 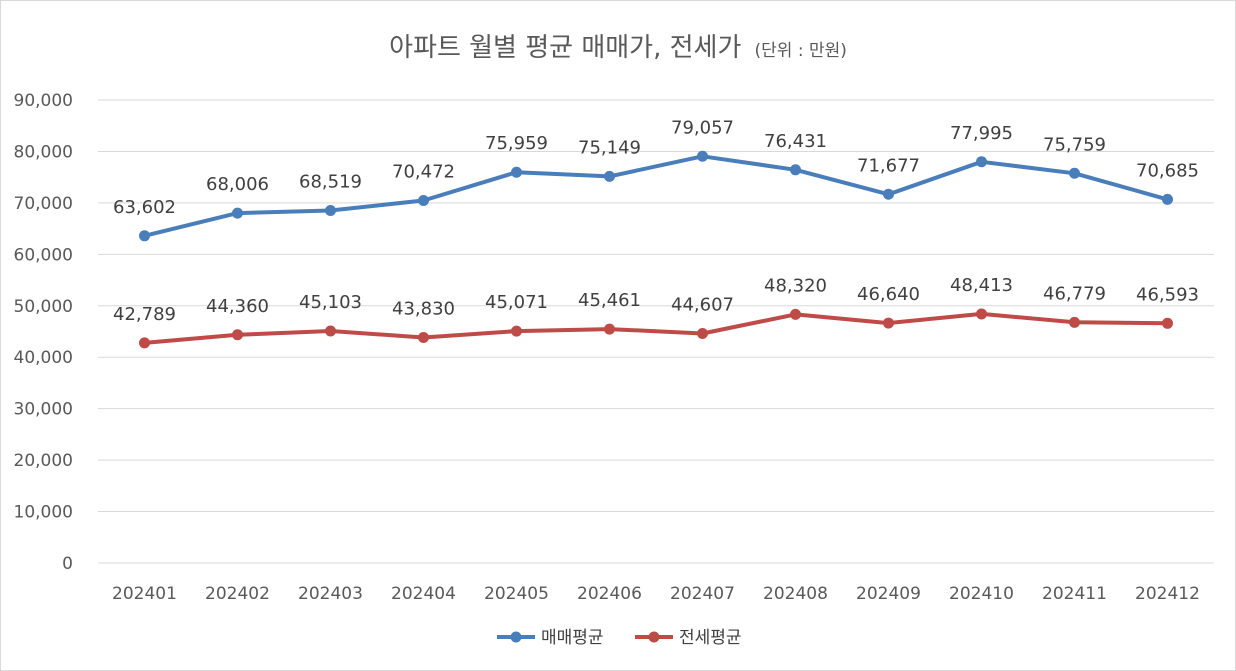 I want to click on data-label: 46,593, so click(x=1167, y=294).